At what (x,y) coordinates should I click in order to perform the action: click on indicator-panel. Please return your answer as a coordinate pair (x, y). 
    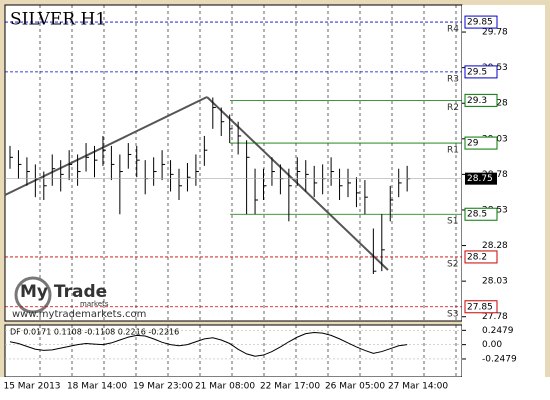
    Looking at the image, I should click on (233, 351).